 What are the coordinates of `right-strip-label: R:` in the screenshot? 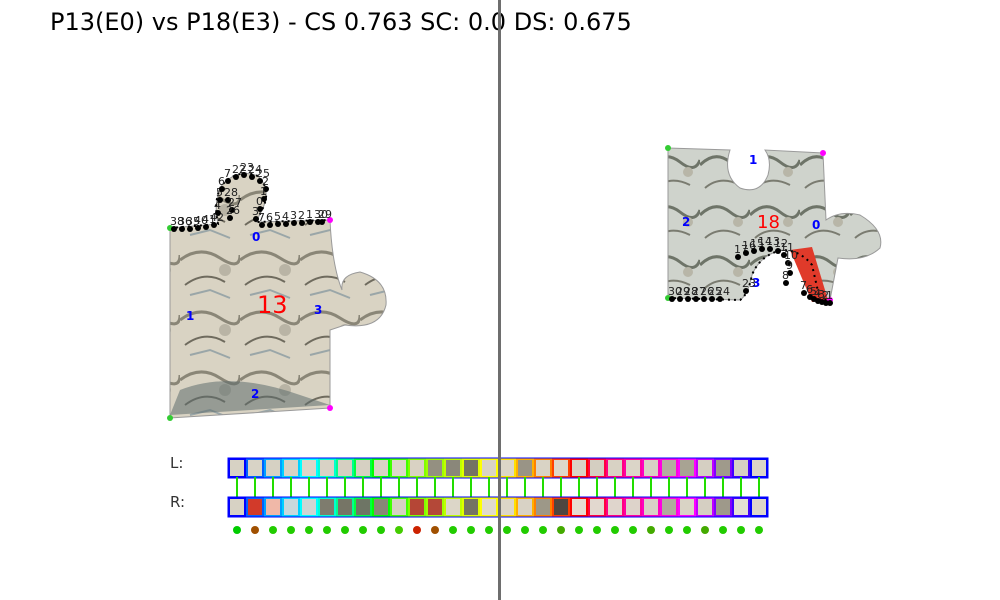 It's located at (178, 502).